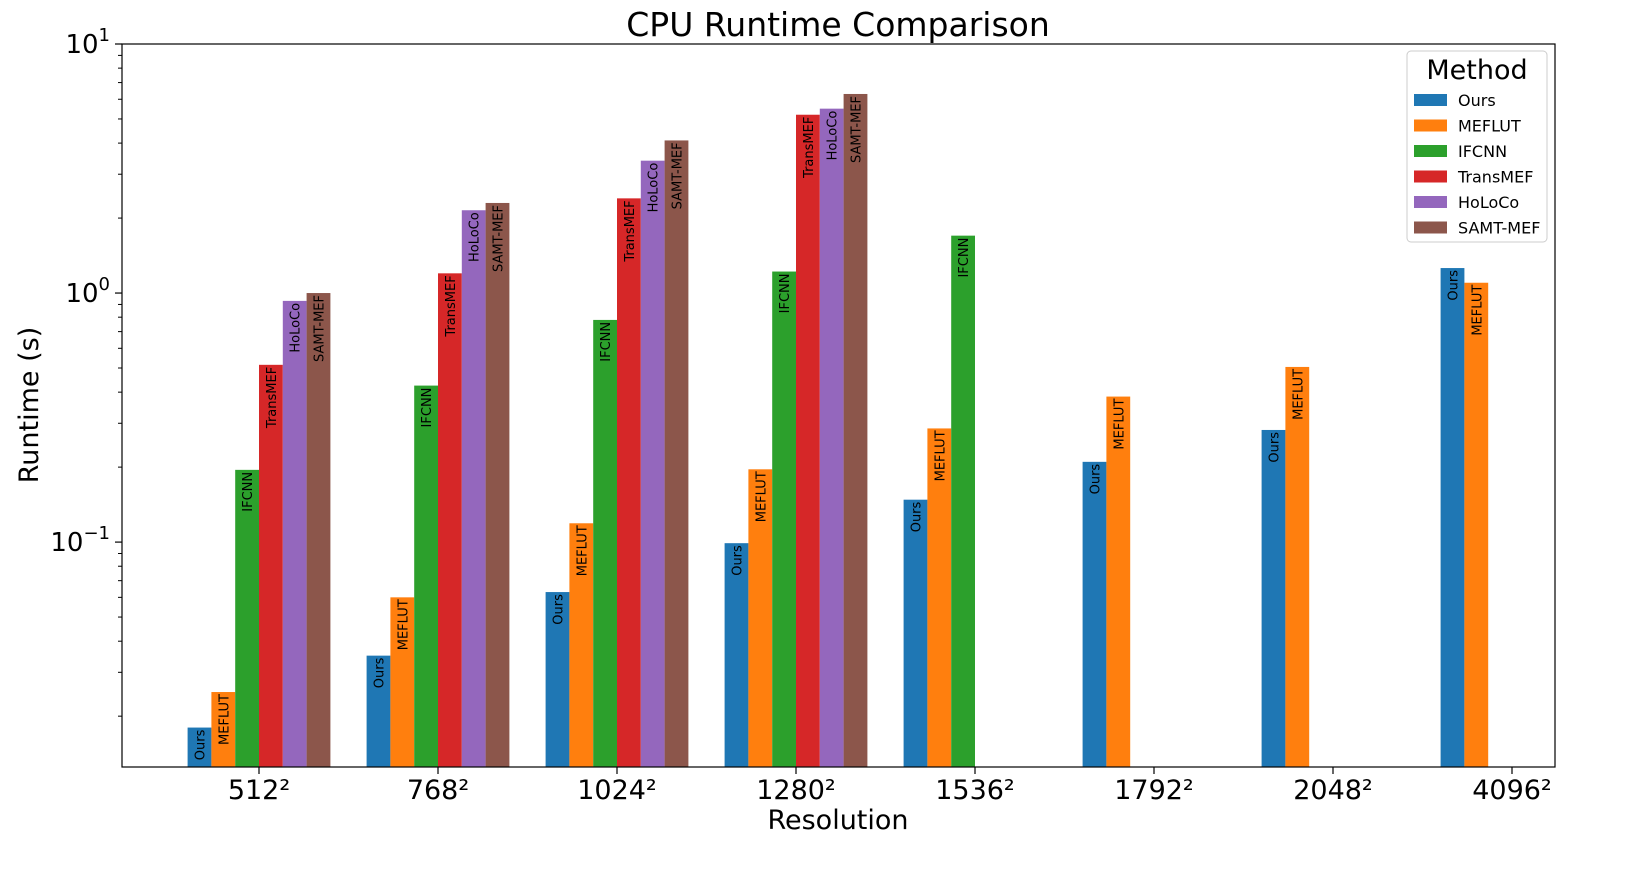 This screenshot has width=1628, height=878. What do you see at coordinates (1119, 424) in the screenshot?
I see `bar-label-meflut-5: MEFLUT` at bounding box center [1119, 424].